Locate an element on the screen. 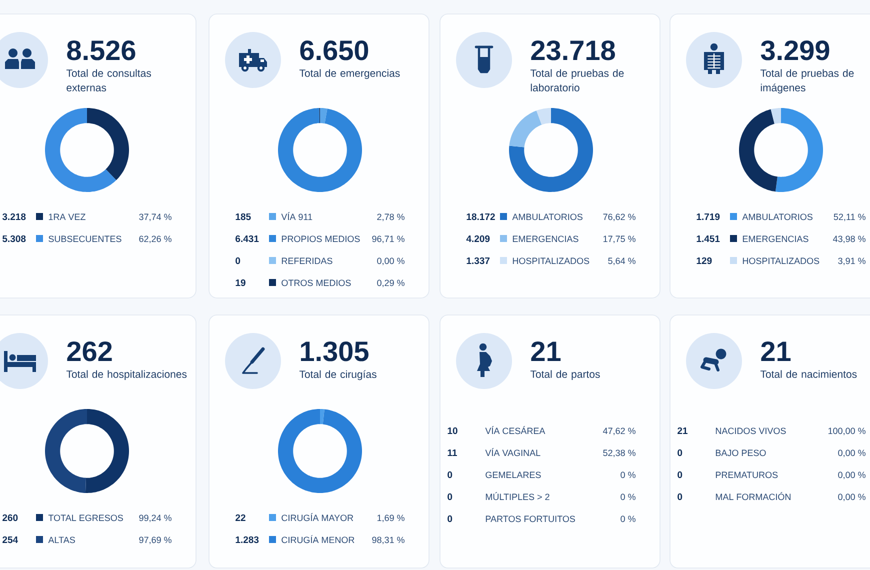 Image resolution: width=870 pixels, height=570 pixels. text: 98,31 % is located at coordinates (388, 540).